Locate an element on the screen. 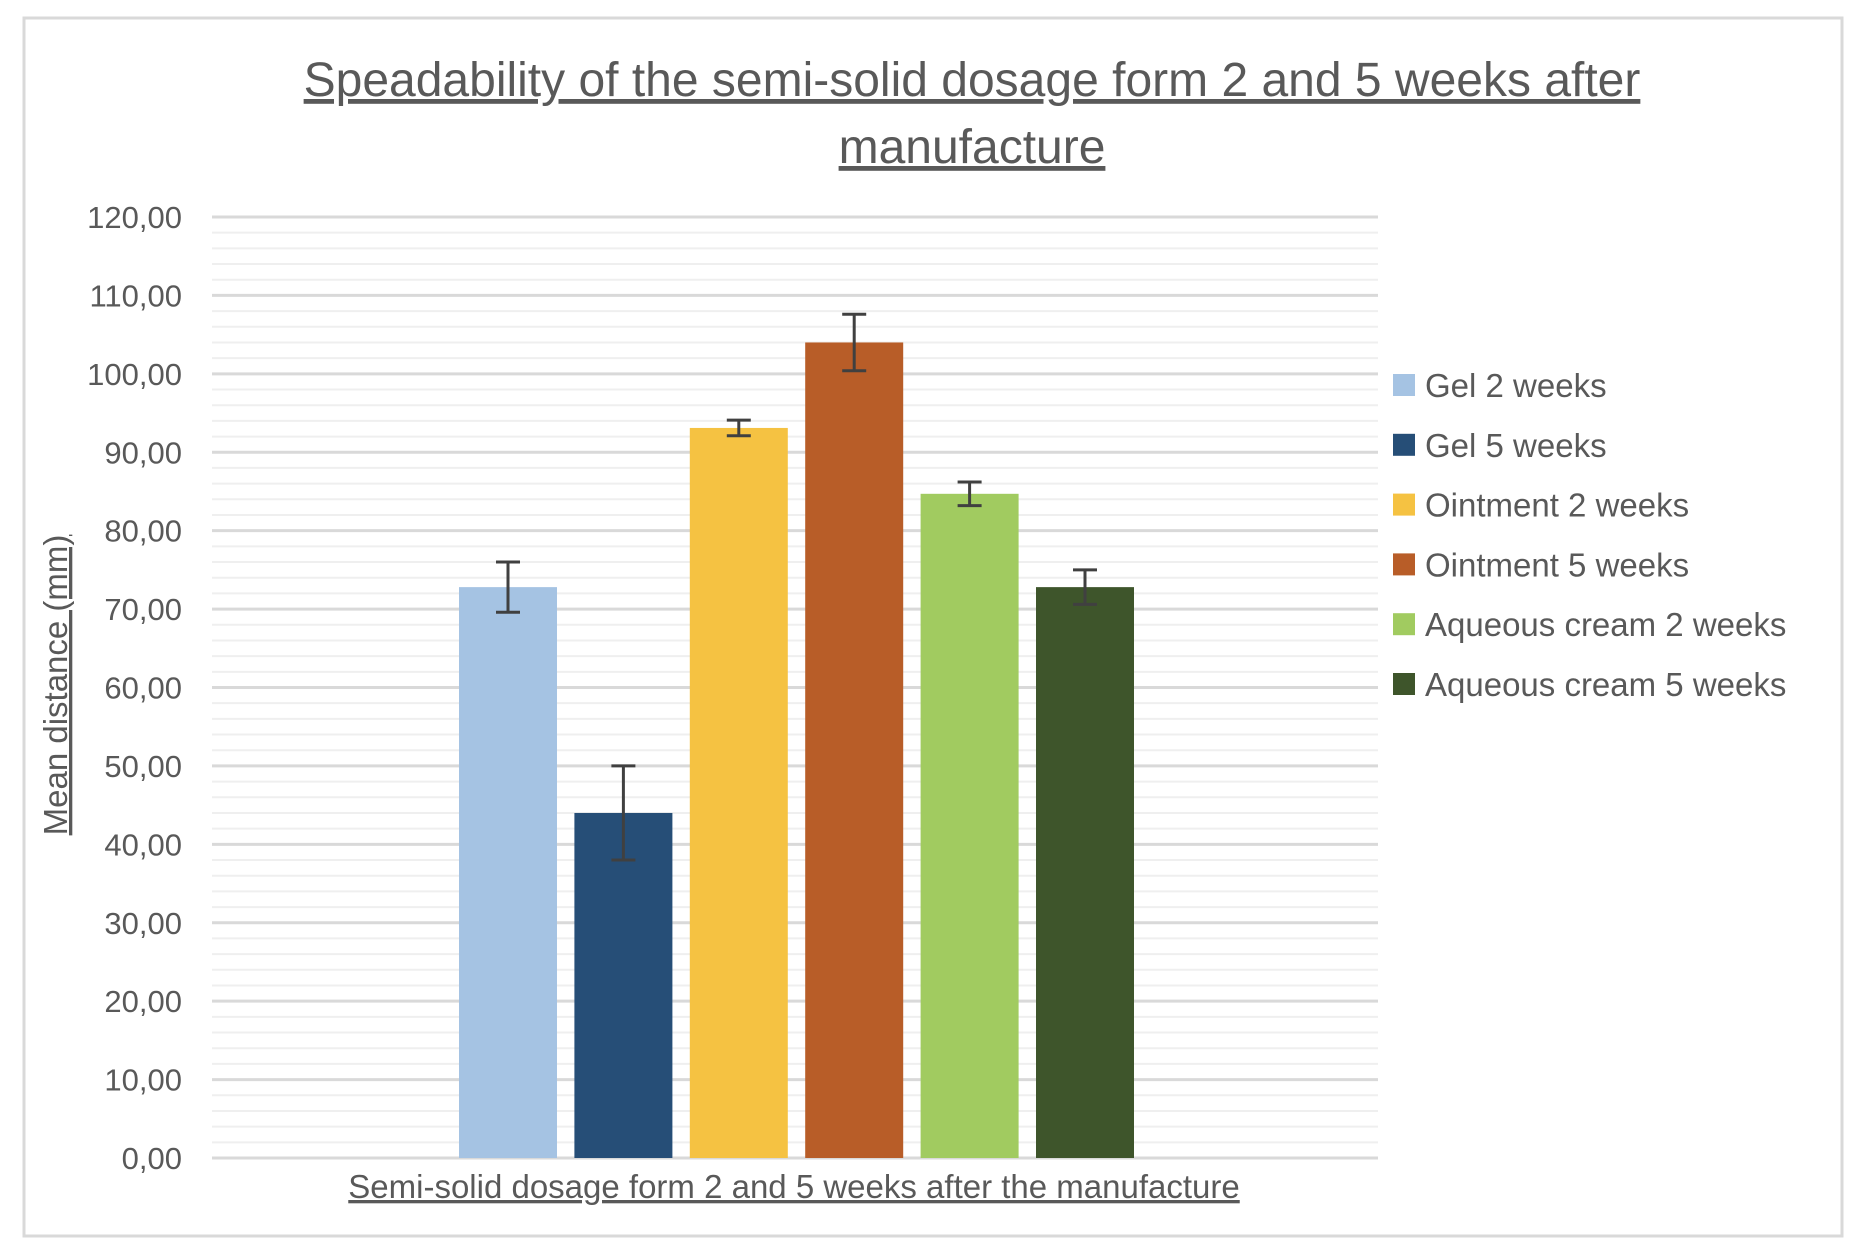 This screenshot has height=1253, width=1860. y-tick-label: 70,00 is located at coordinates (143, 609).